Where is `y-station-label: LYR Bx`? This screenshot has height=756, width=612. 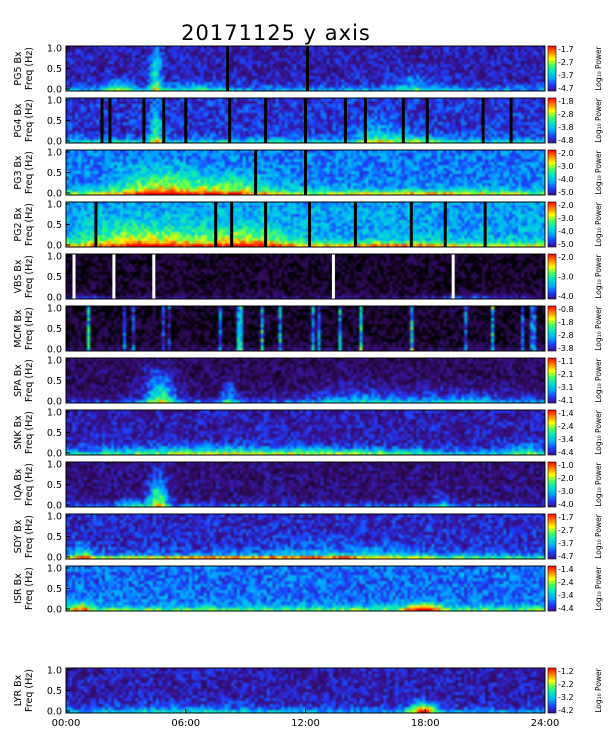
y-station-label: LYR Bx is located at coordinates (18, 690).